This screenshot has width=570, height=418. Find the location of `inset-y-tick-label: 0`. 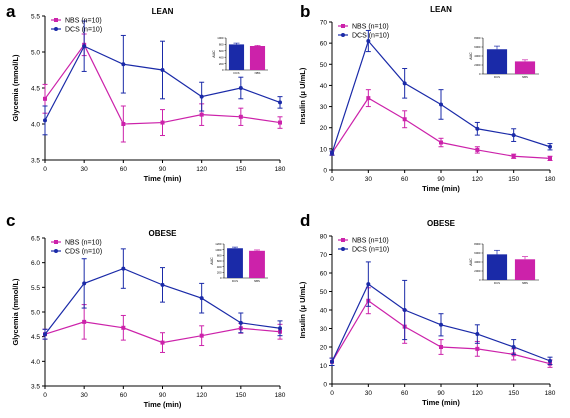

inset-y-tick-label: 0 is located at coordinates (223, 70).